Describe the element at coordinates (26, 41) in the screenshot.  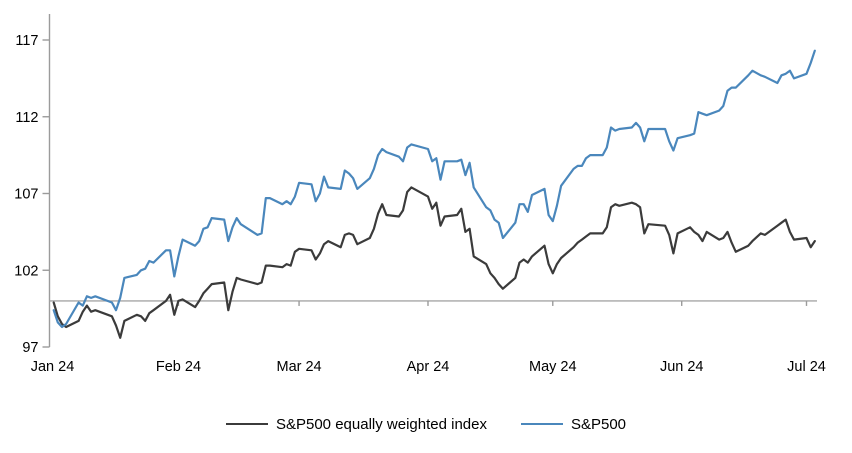
I see `y-tick-label-117: 117` at that location.